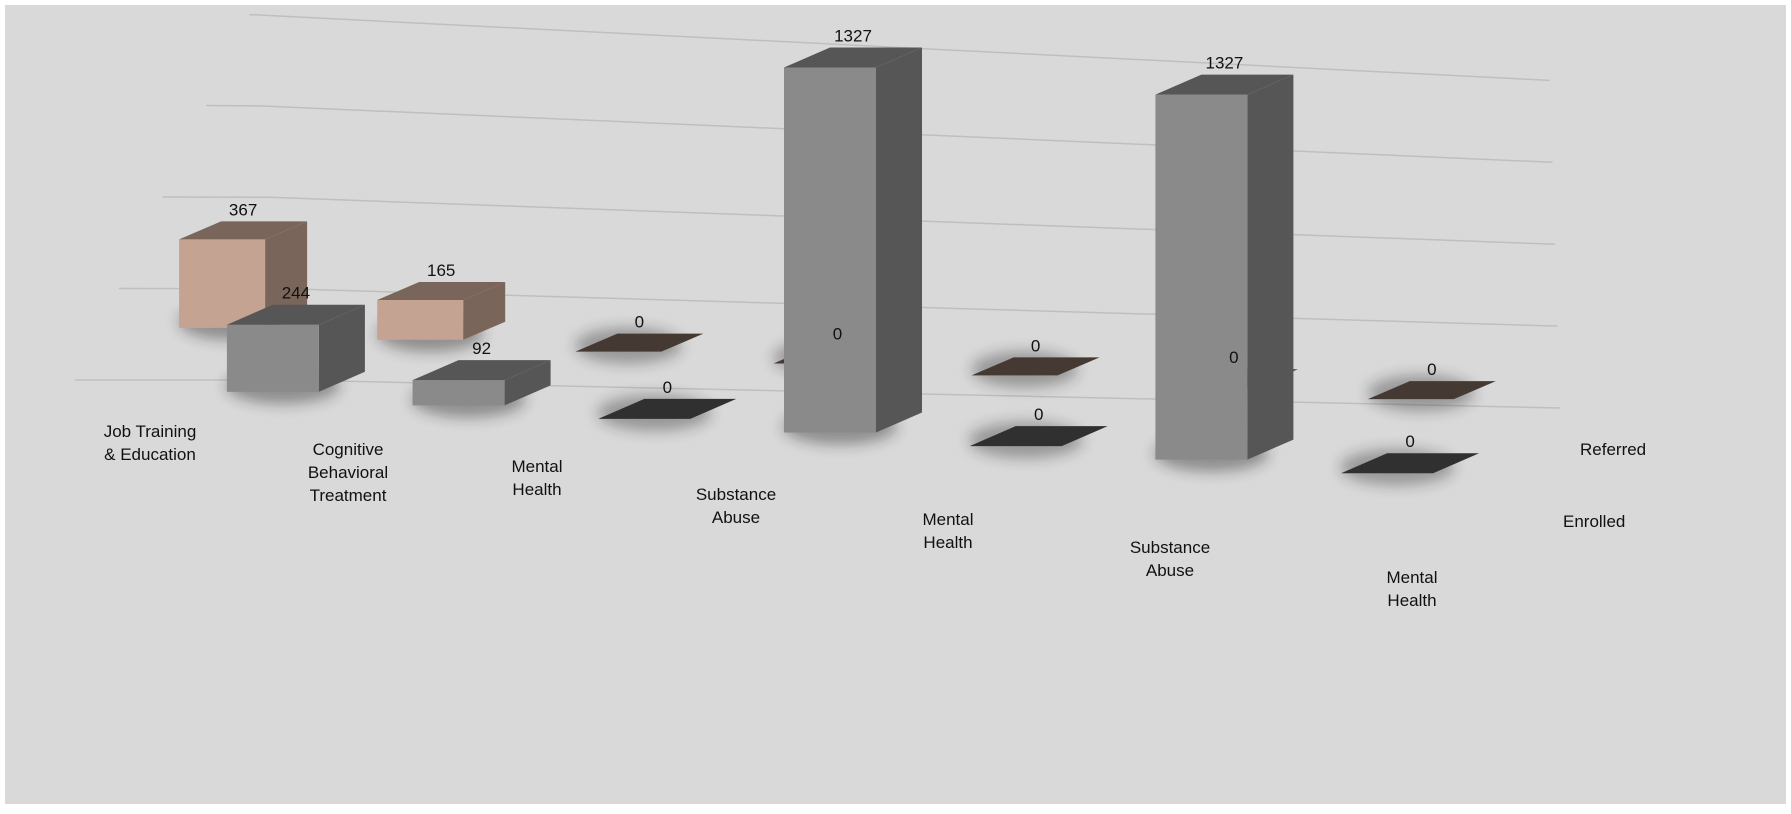  I want to click on category-label: Cognitive Behavioral Treatment, so click(348, 472).